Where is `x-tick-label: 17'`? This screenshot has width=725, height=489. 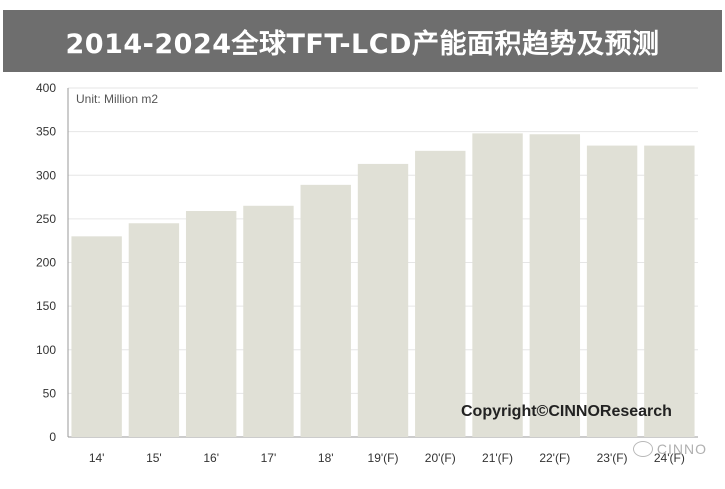
x-tick-label: 17' is located at coordinates (269, 458).